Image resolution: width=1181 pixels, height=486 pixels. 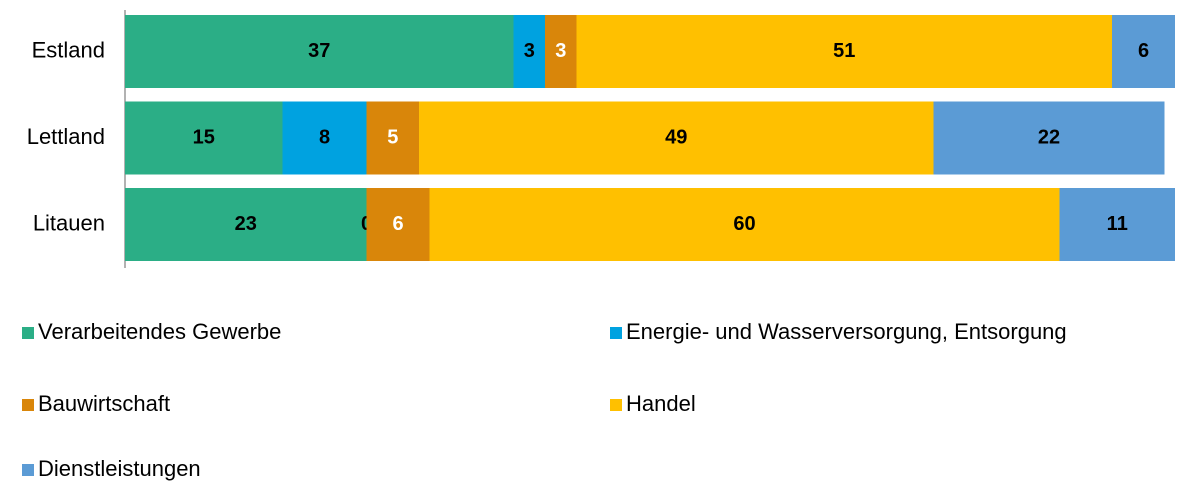 What do you see at coordinates (104, 403) in the screenshot?
I see `legend-label: Bauwirtschaft` at bounding box center [104, 403].